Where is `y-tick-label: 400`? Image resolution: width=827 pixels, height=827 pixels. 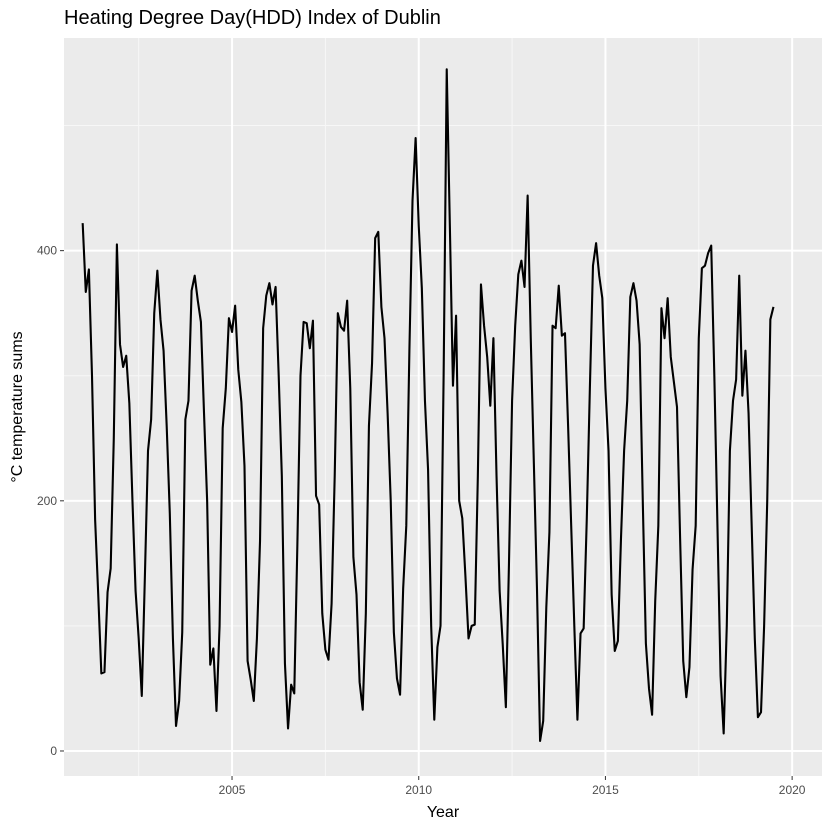 y-tick-label: 400 is located at coordinates (47, 251).